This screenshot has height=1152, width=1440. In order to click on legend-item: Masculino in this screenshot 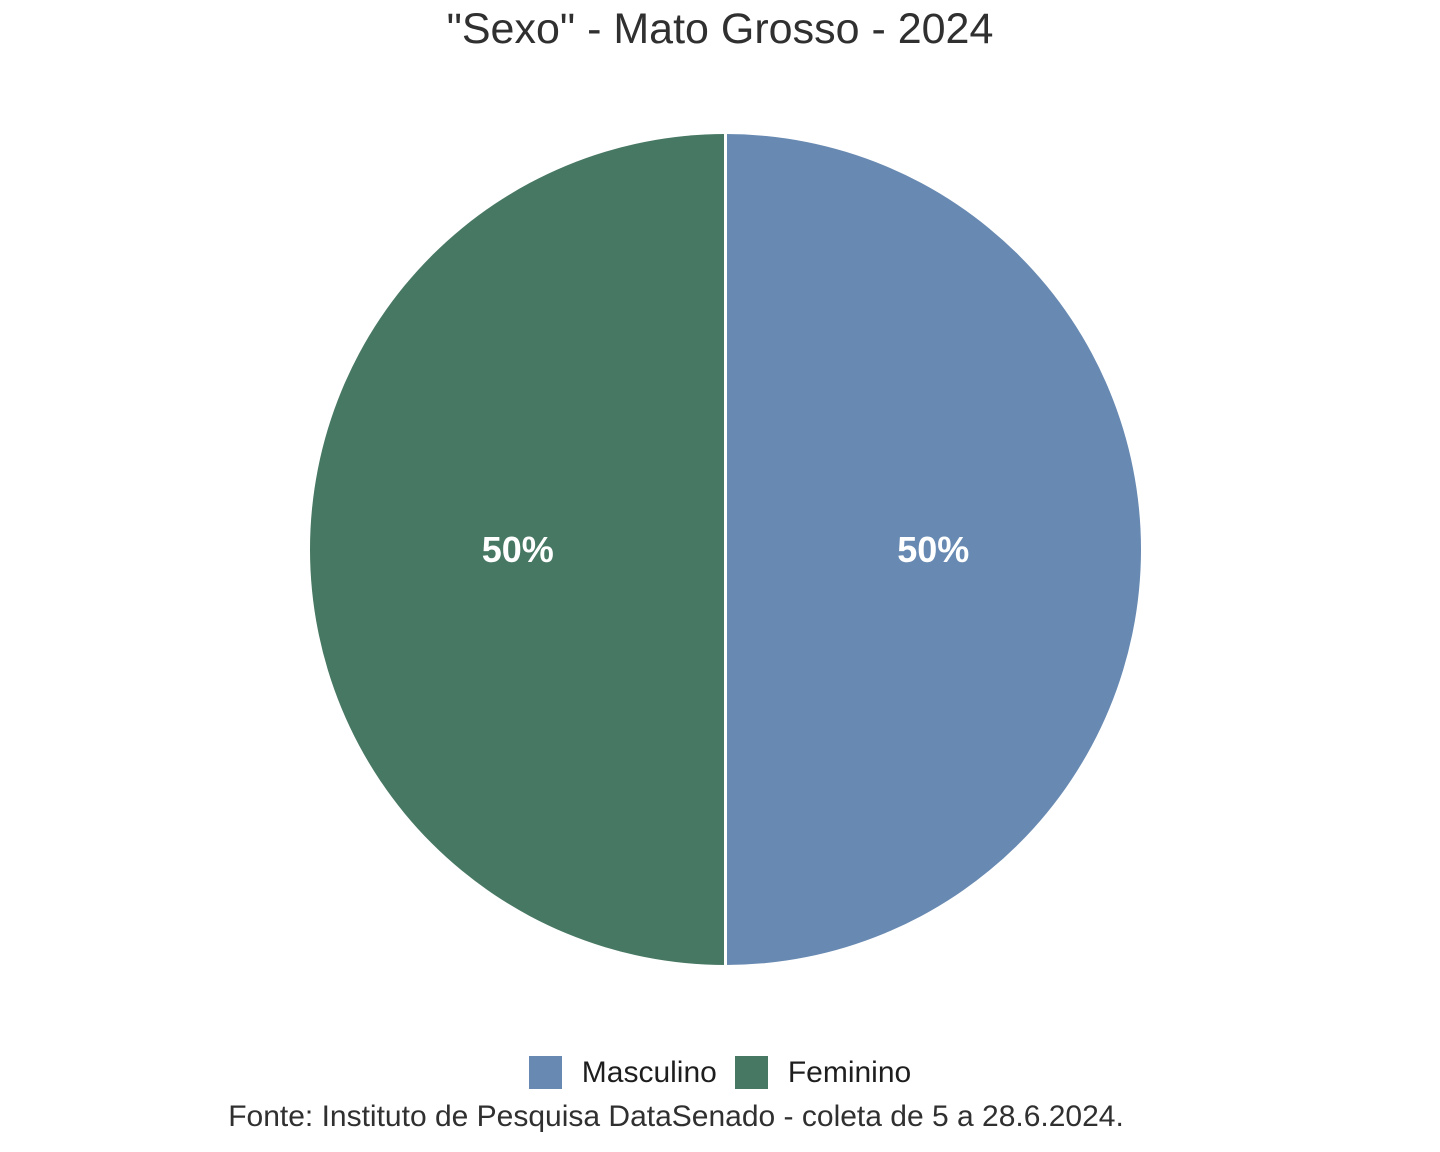, I will do `click(622, 1072)`.